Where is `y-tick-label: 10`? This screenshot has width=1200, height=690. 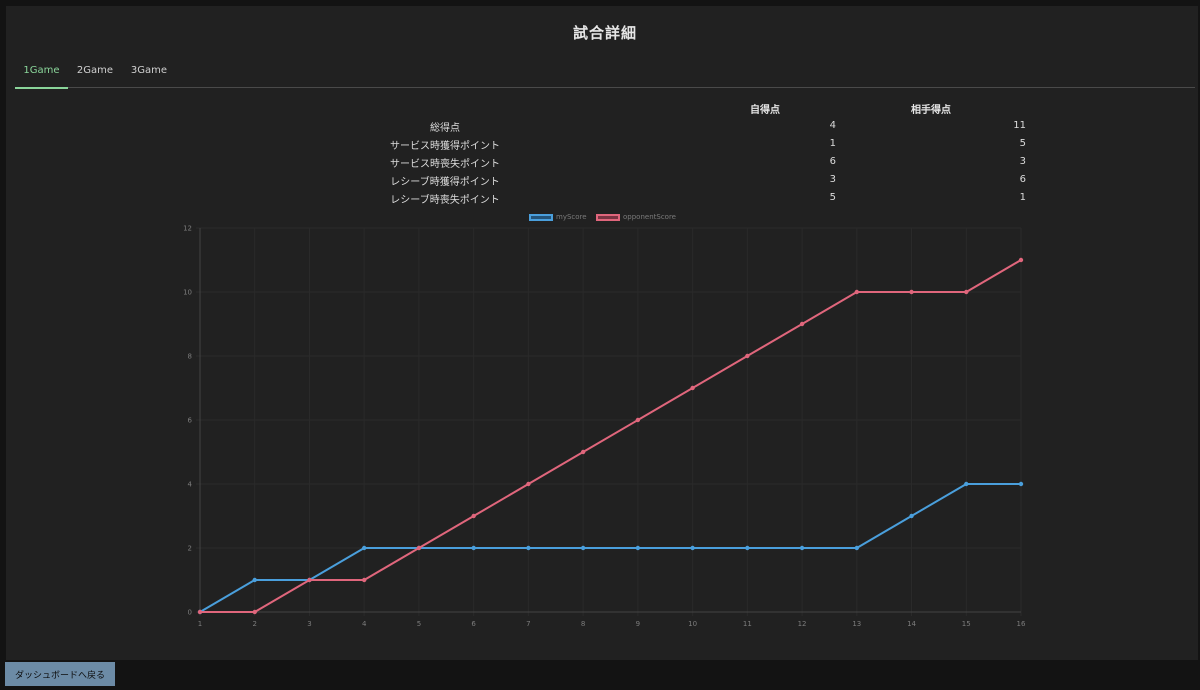
y-tick-label: 10 is located at coordinates (187, 293).